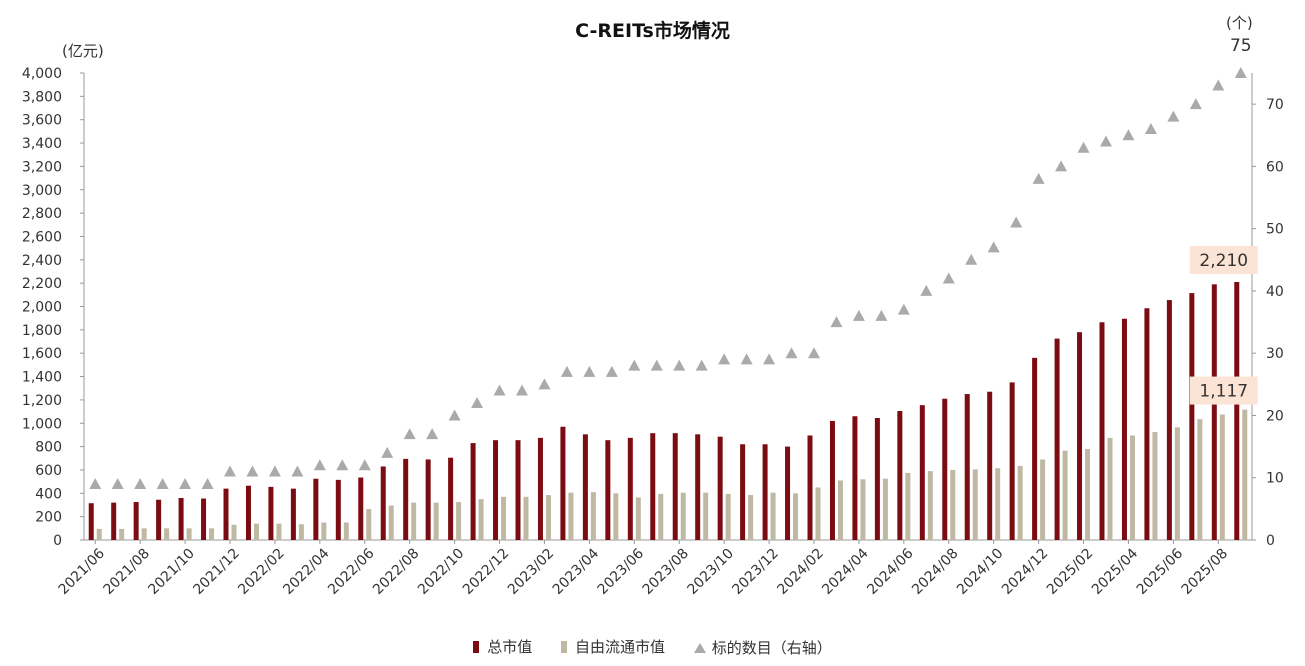 The height and width of the screenshot is (666, 1305). Describe the element at coordinates (42, 261) in the screenshot. I see `left-y-tick-label: 2,400` at that location.